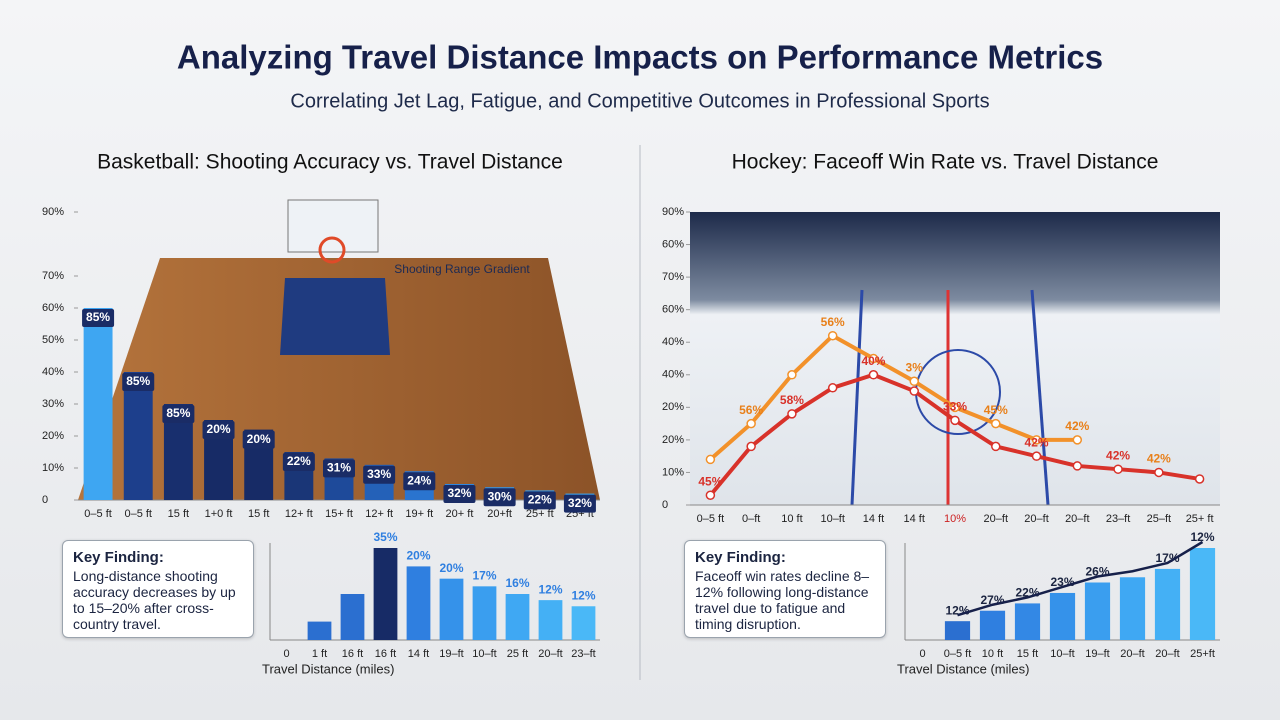 The image size is (1280, 720). Describe the element at coordinates (517, 654) in the screenshot. I see `x-tick-label: 25 ft` at that location.